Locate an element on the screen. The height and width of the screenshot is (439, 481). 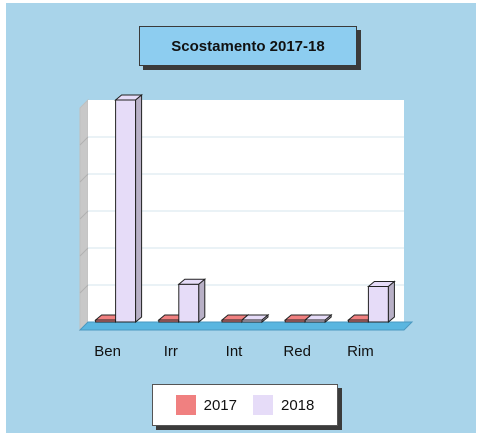
legend-item-2017: 2017 is located at coordinates (206, 405).